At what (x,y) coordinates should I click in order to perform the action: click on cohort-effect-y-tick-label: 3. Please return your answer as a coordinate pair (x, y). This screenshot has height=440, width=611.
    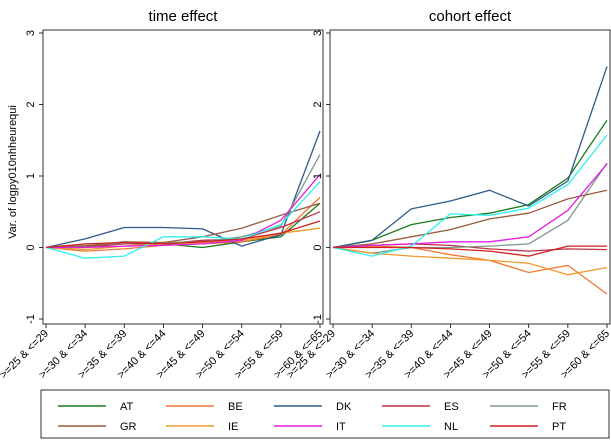
    Looking at the image, I should click on (318, 33).